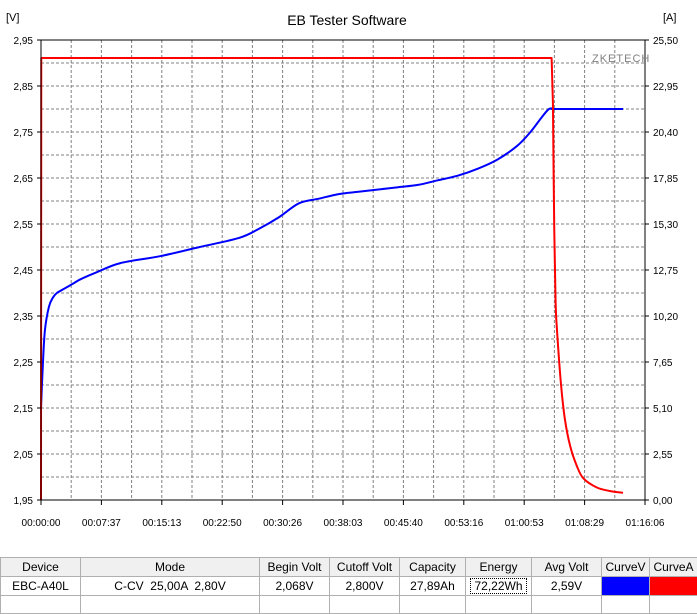  I want to click on header-begin-volt: Begin Volt, so click(294, 567).